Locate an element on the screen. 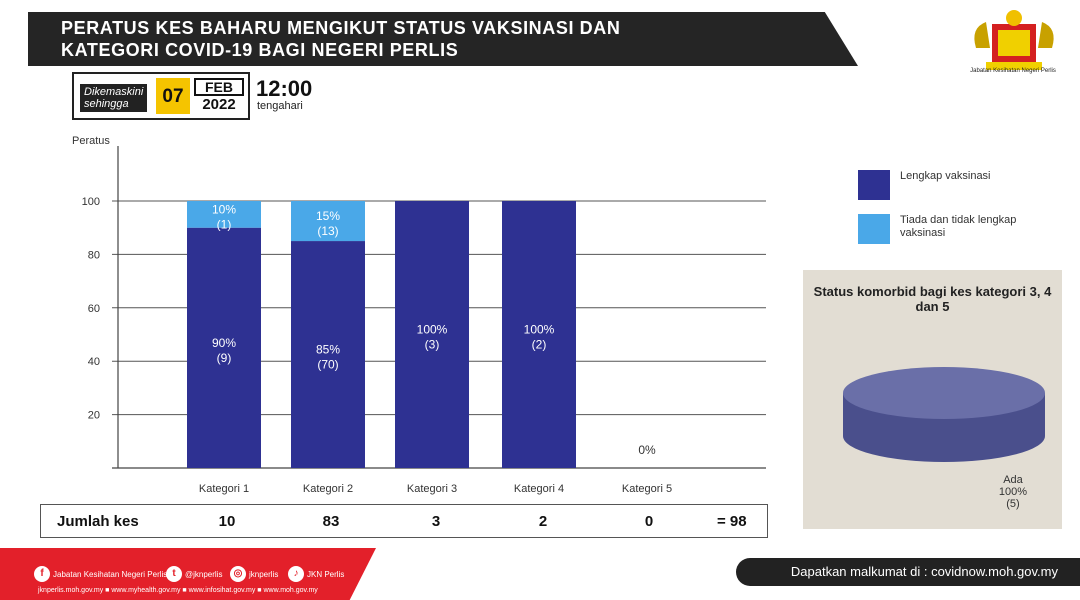  total-cell: 83 is located at coordinates (331, 521).